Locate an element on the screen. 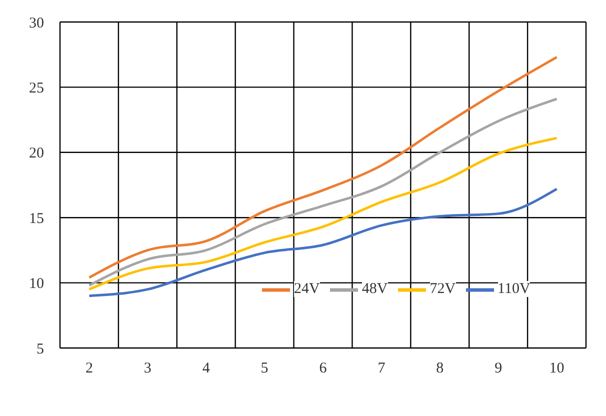  y-tick-label: 5 is located at coordinates (40, 349).